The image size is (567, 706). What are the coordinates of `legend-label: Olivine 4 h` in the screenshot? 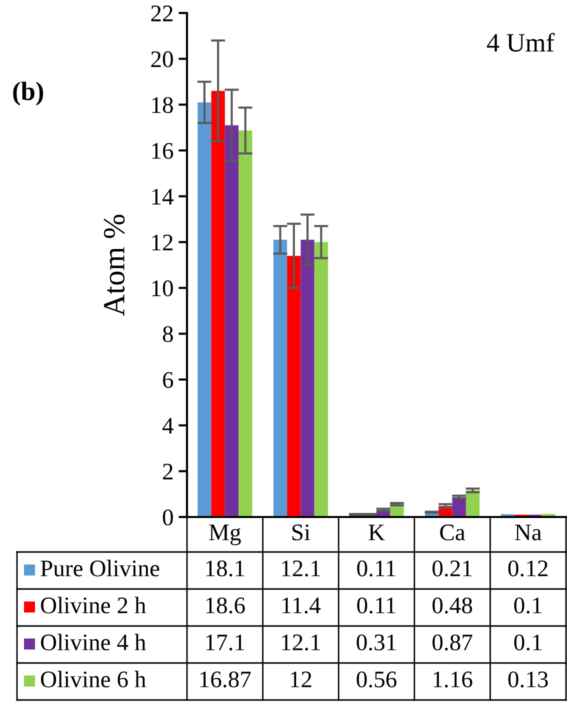 It's located at (93, 642).